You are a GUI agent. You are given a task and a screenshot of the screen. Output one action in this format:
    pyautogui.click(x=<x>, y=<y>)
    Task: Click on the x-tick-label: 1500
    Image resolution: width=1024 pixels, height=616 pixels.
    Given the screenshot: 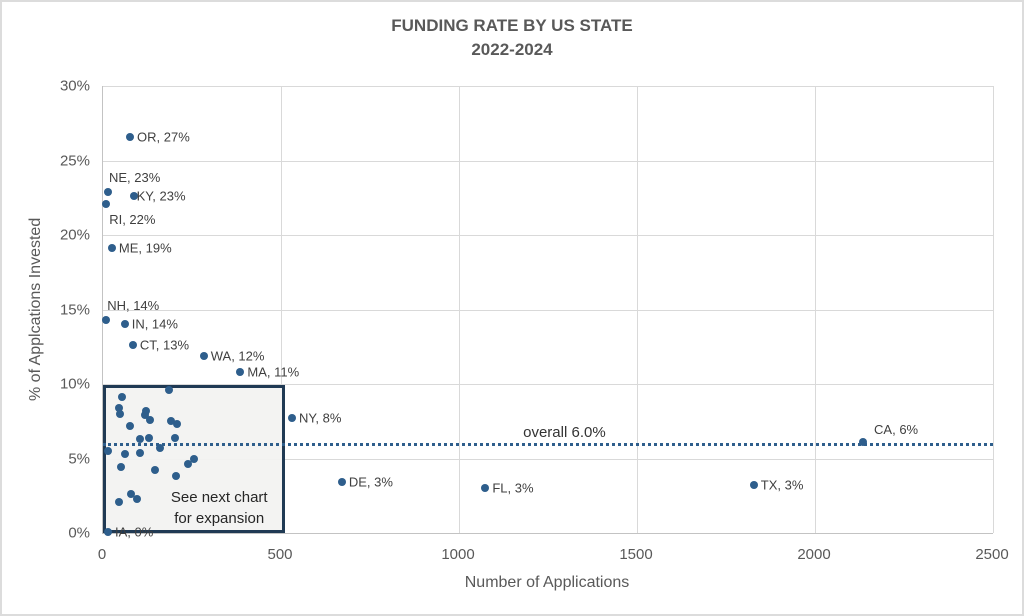 What is the action you would take?
    pyautogui.click(x=636, y=554)
    